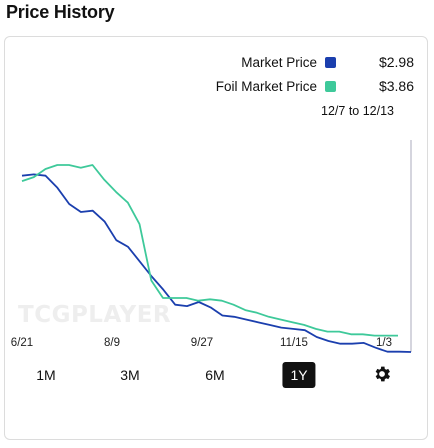 This screenshot has height=448, width=434. I want to click on x-tick-label: 1/3, so click(384, 343).